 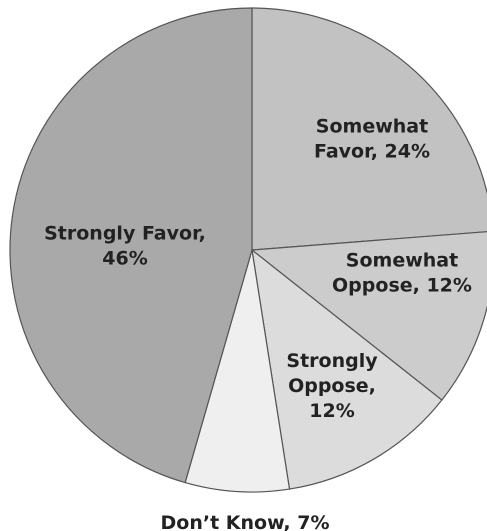 What do you see at coordinates (245, 521) in the screenshot?
I see `slice-label-don-t-know: Don’t Know, 7%` at bounding box center [245, 521].